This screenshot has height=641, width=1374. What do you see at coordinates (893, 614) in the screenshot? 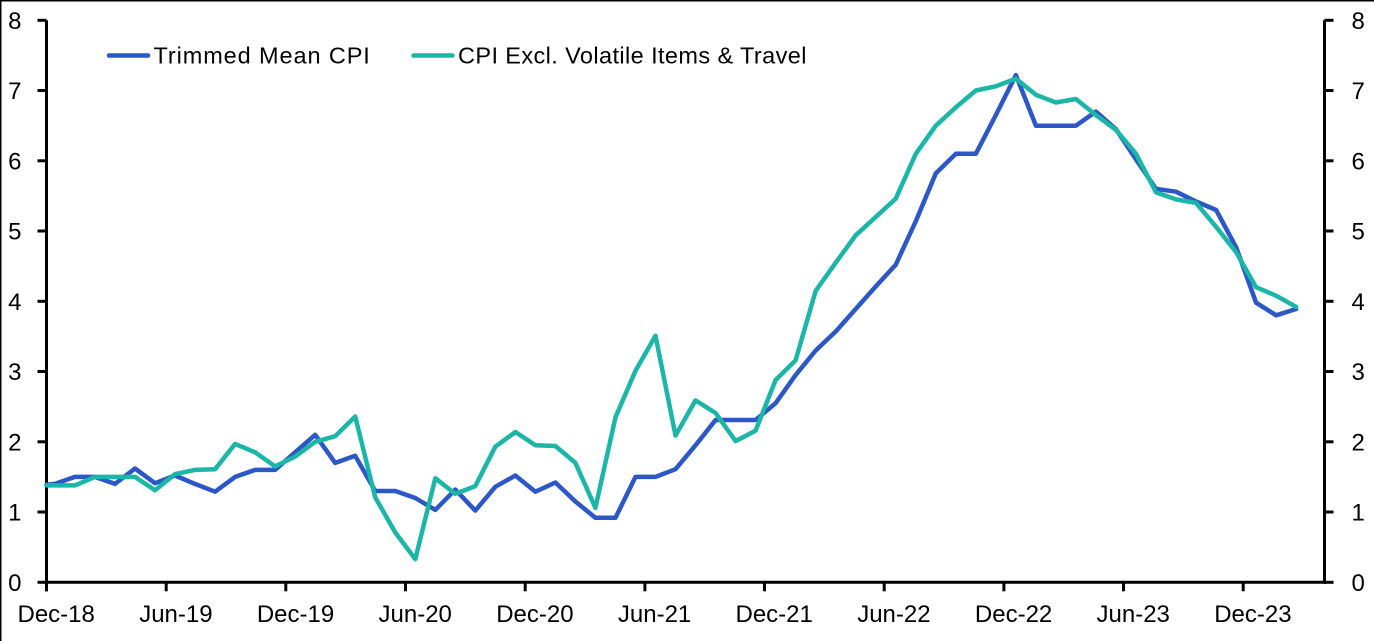
I see `svg-text: Jun-22` at bounding box center [893, 614].